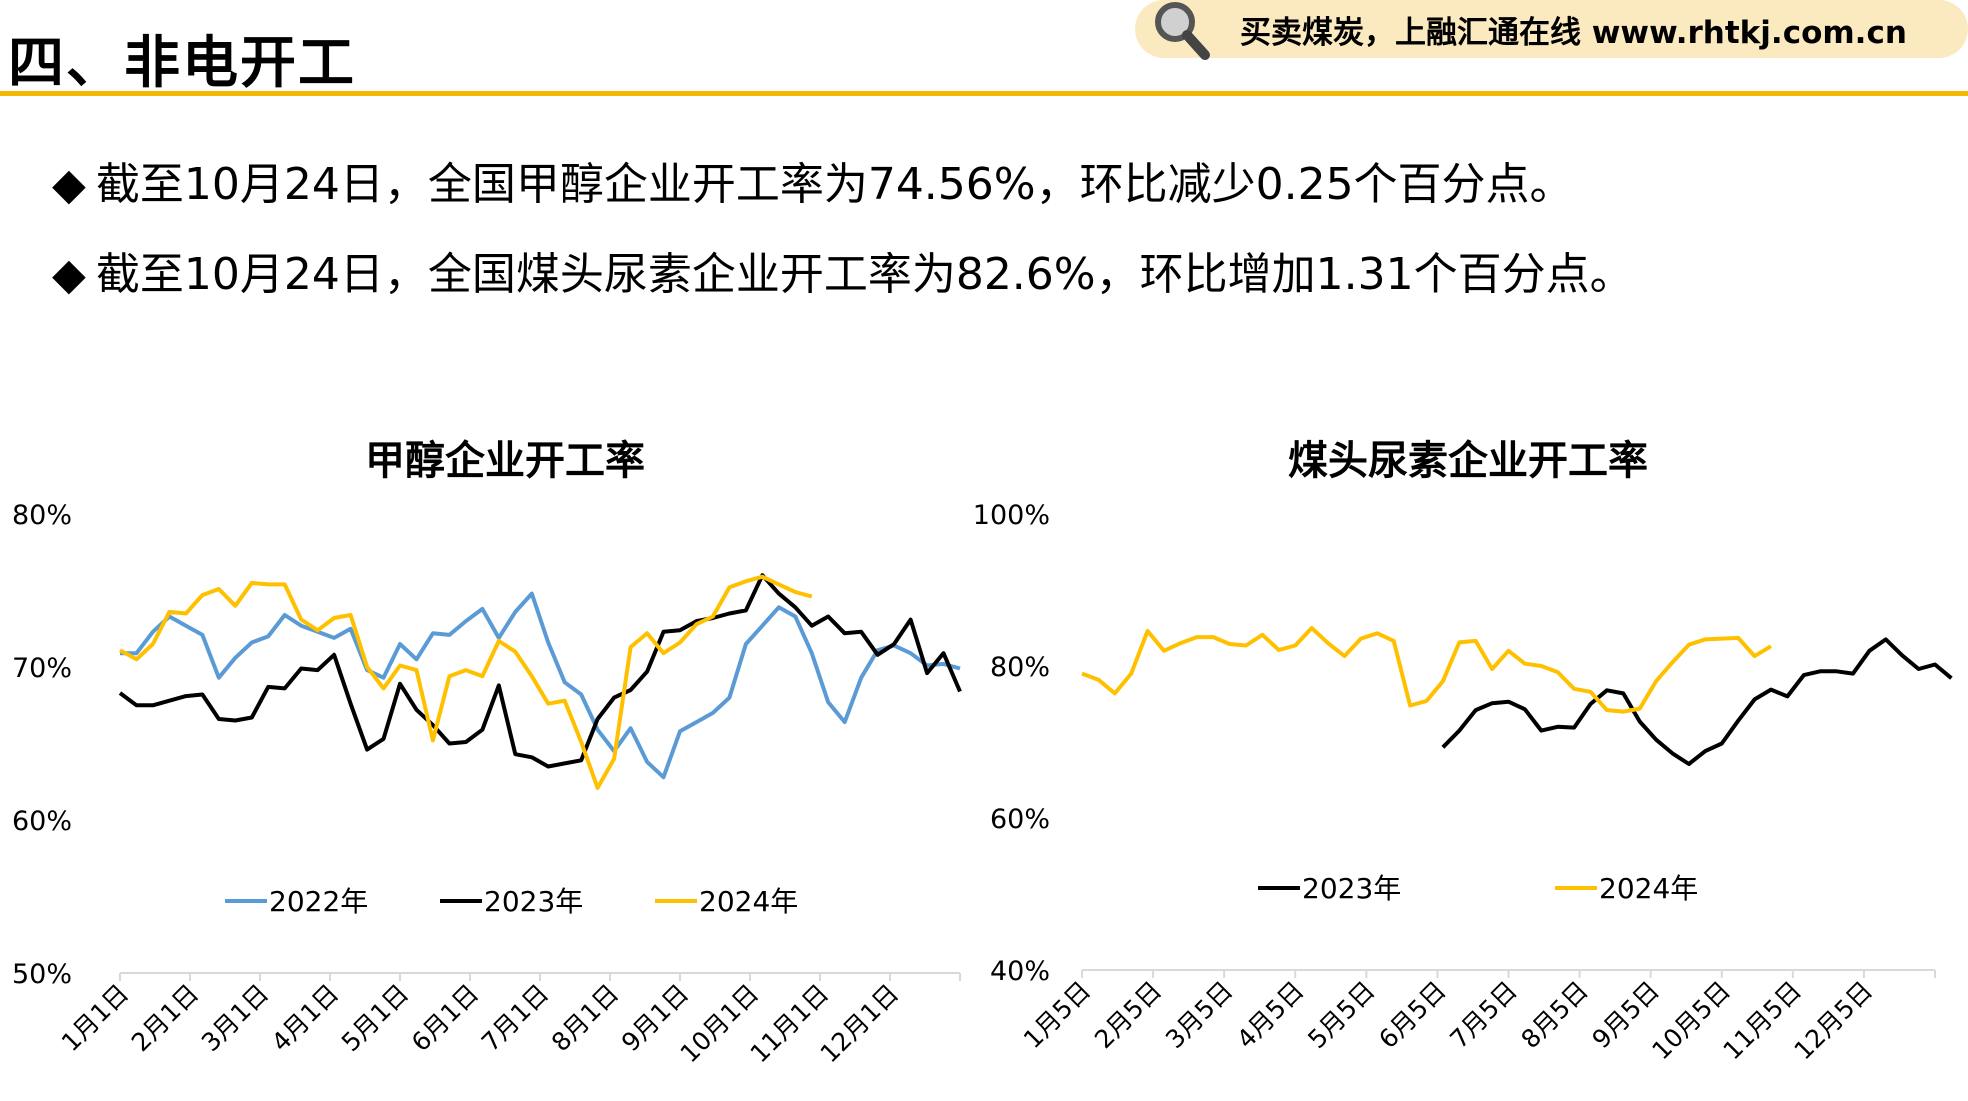  What do you see at coordinates (1573, 33) in the screenshot?
I see `promo-text: 买卖煤炭，上融汇通在线 www.rhtkj.com.cn` at bounding box center [1573, 33].